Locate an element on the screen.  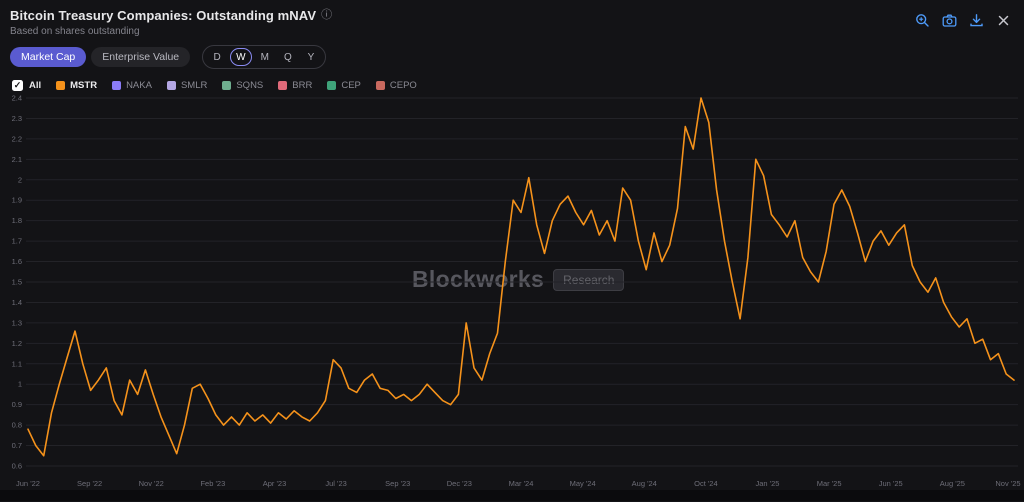
svg-text: 0.8 is located at coordinates (17, 425).